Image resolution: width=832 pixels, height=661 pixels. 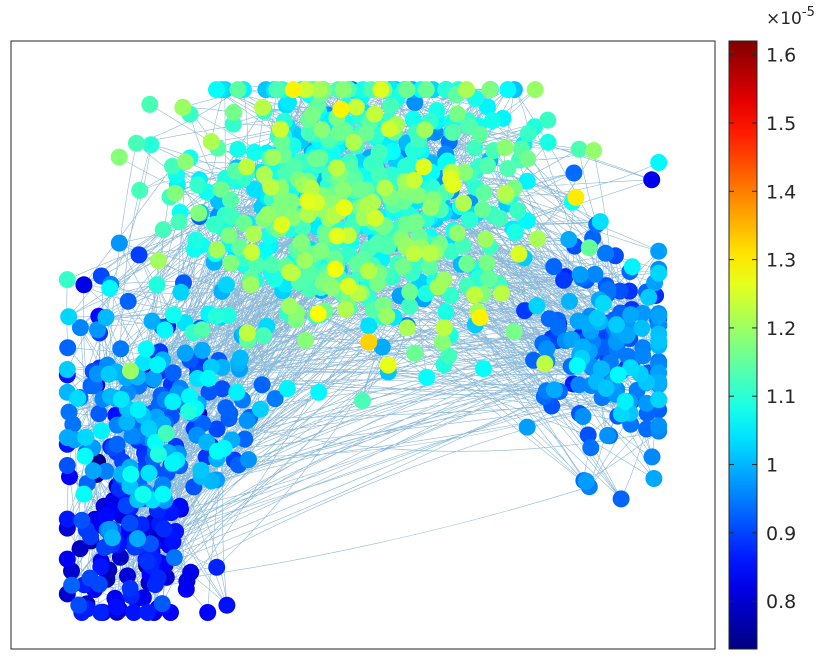 What do you see at coordinates (781, 56) in the screenshot?
I see `colorbar-tick-label: 1.6` at bounding box center [781, 56].